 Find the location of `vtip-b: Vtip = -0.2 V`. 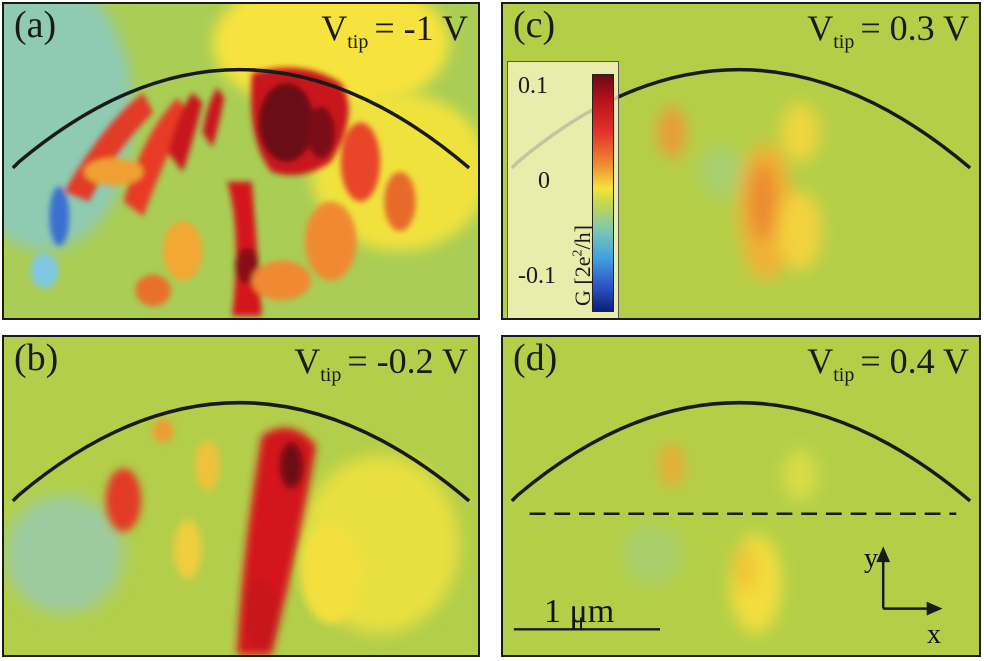

vtip-b: Vtip = -0.2 V is located at coordinates (381, 363).